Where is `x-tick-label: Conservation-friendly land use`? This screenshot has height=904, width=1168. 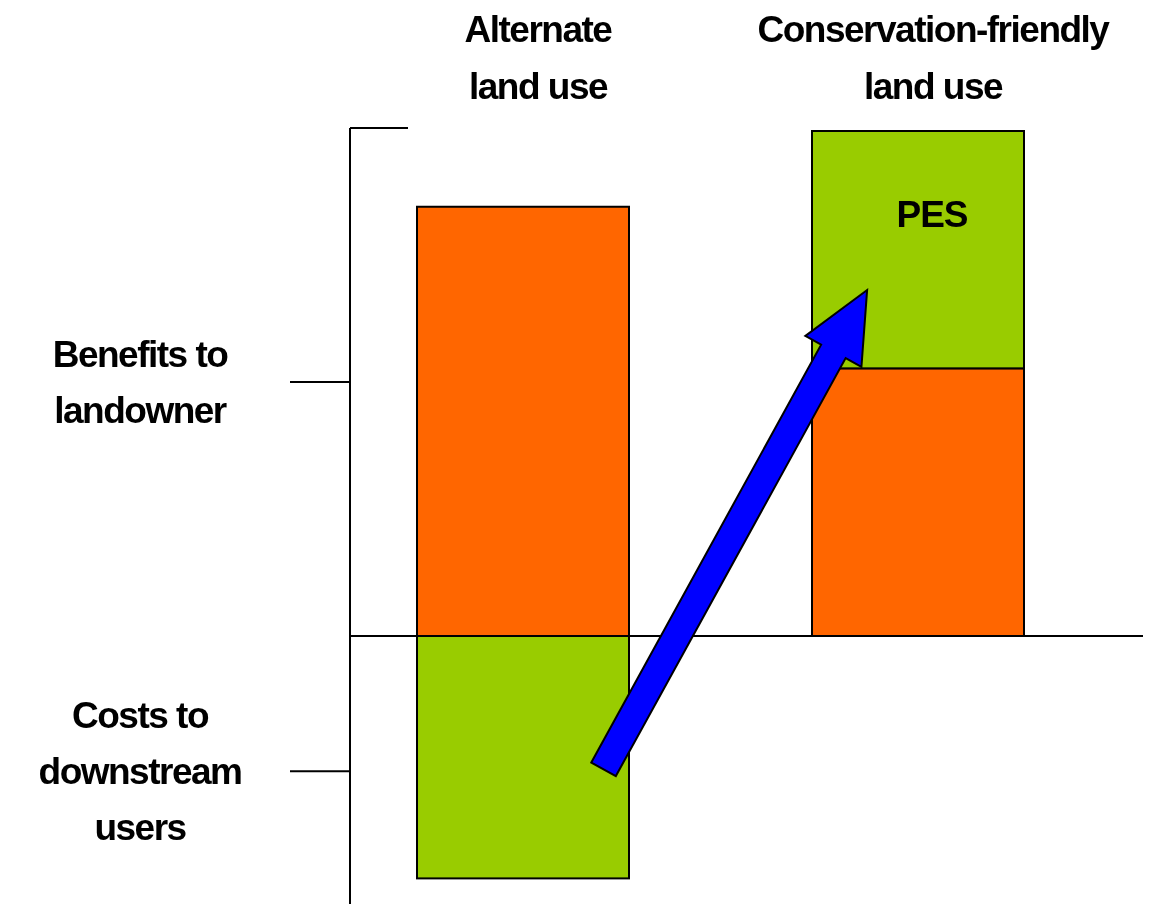 x-tick-label: Conservation-friendly land use is located at coordinates (934, 58).